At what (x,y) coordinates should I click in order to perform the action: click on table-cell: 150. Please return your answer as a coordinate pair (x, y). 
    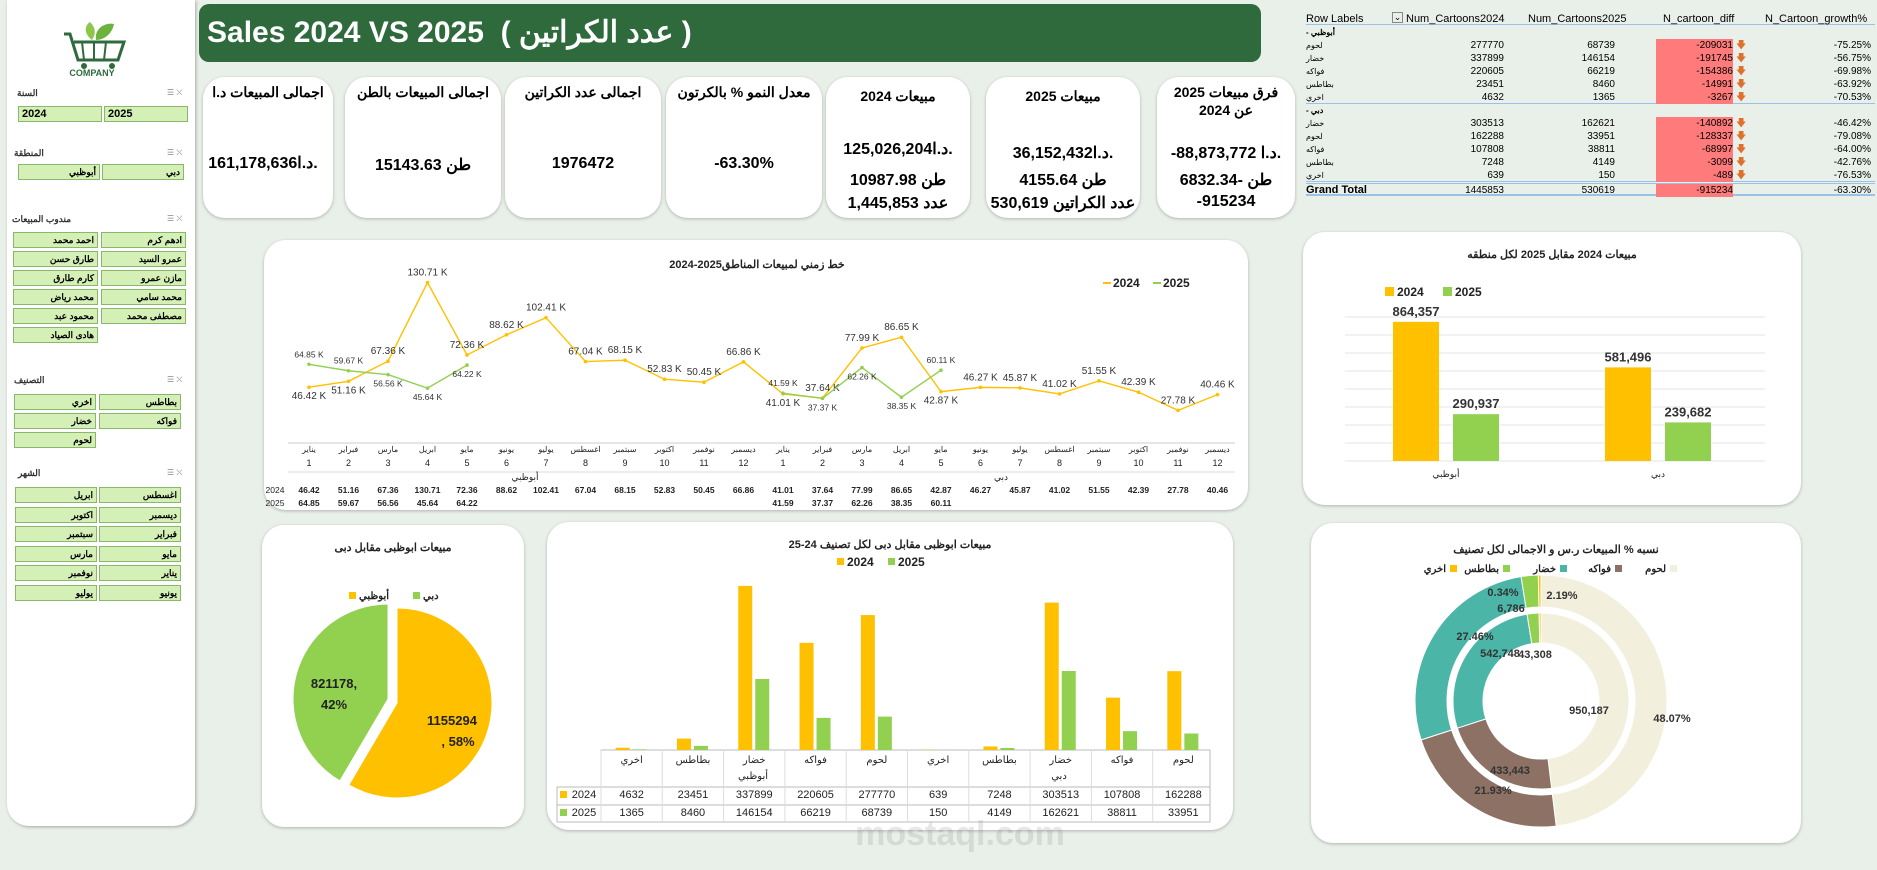
    Looking at the image, I should click on (938, 813).